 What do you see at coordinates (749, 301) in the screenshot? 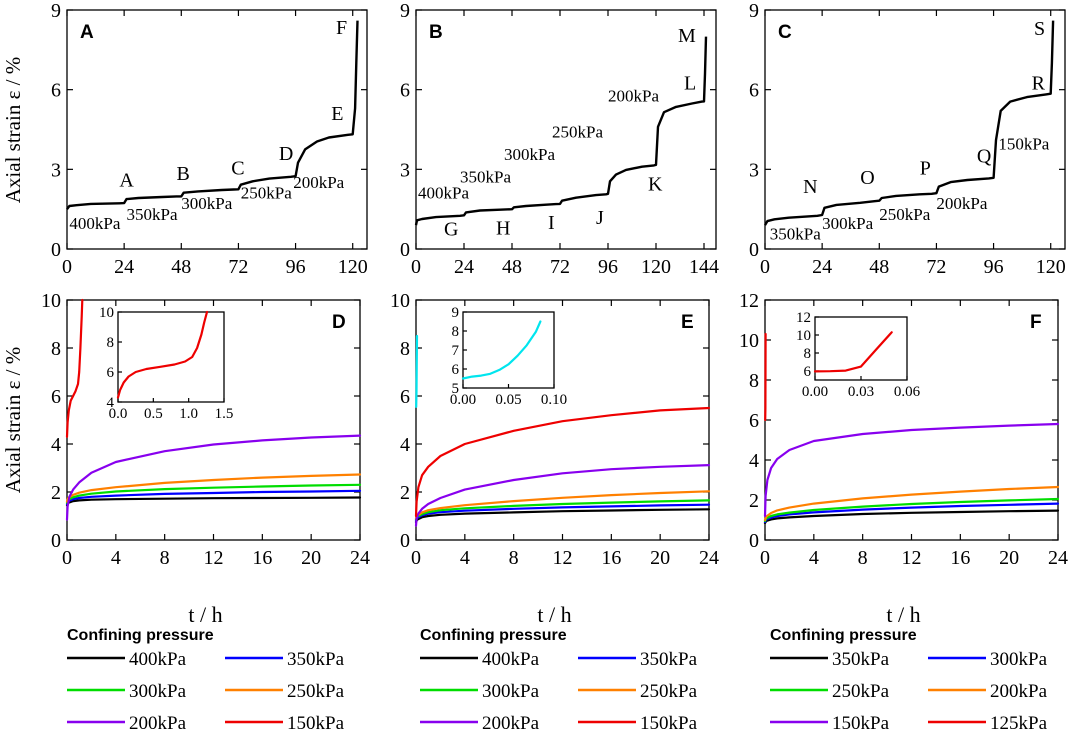
I see `y-tick-label: 12` at bounding box center [749, 301].